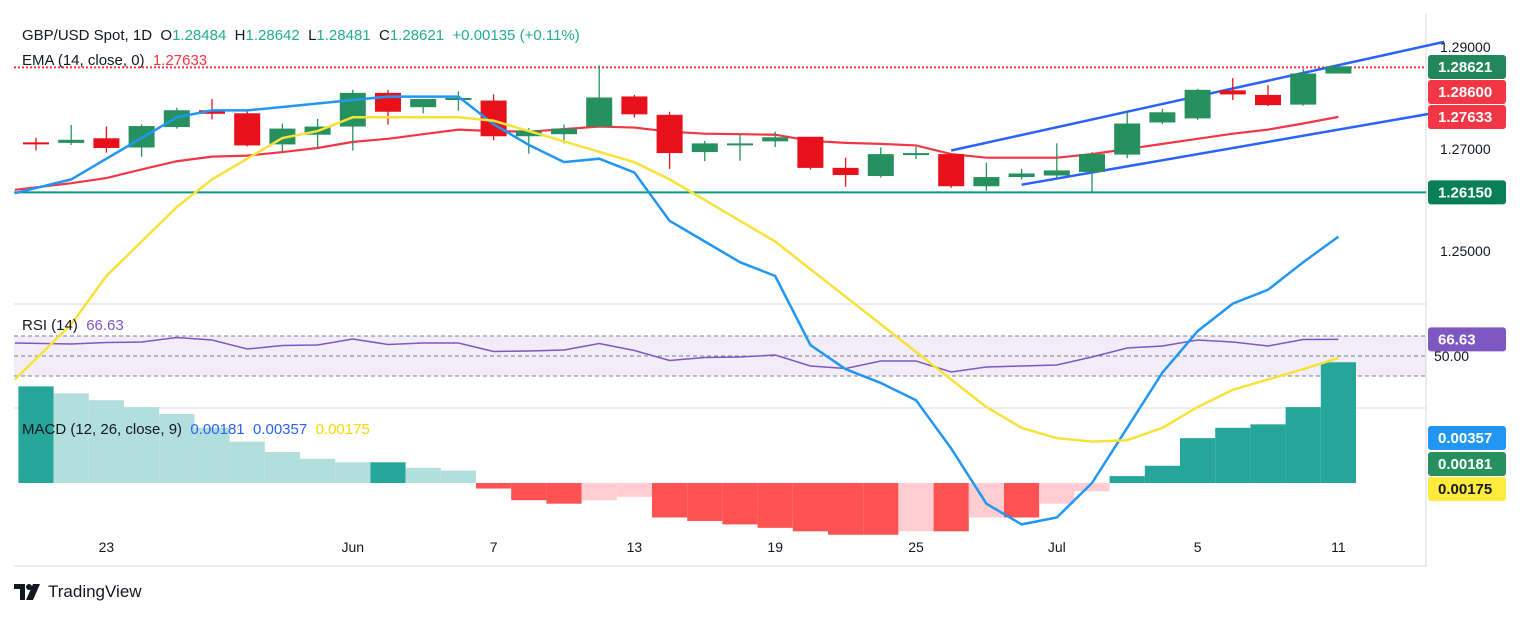 This screenshot has width=1536, height=617. Describe the element at coordinates (107, 547) in the screenshot. I see `x-tick-label: 23` at that location.